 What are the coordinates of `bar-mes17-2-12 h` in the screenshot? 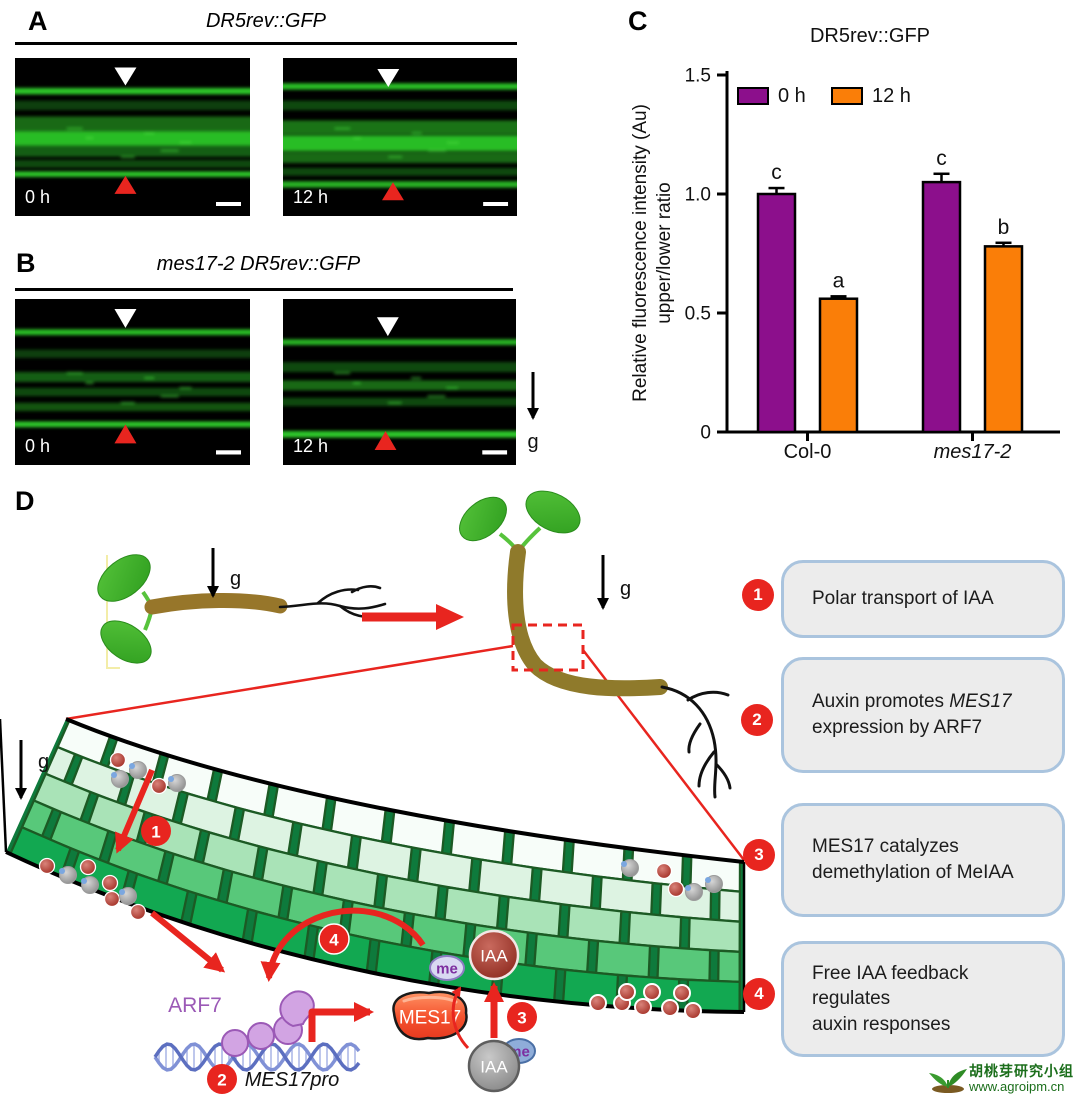 It's located at (1003, 339).